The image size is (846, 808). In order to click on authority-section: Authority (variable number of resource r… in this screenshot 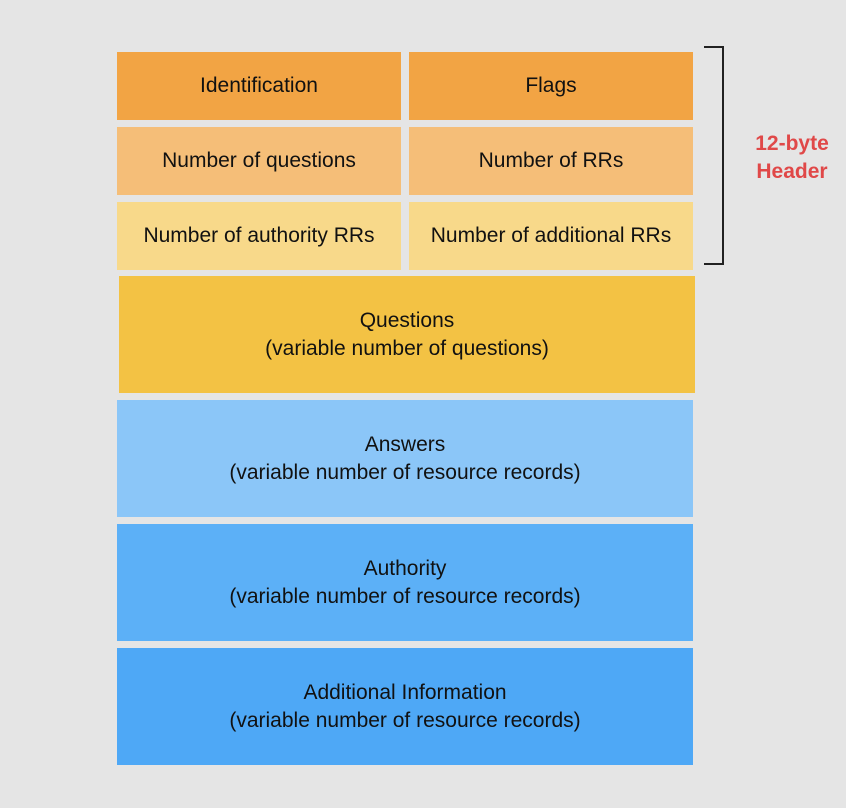, I will do `click(405, 582)`.